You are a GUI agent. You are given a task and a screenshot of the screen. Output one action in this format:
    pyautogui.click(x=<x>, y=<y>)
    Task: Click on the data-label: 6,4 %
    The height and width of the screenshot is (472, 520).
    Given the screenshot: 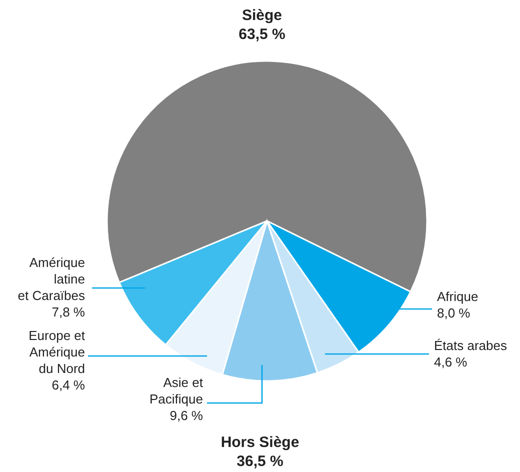 What is the action you would take?
    pyautogui.click(x=69, y=385)
    